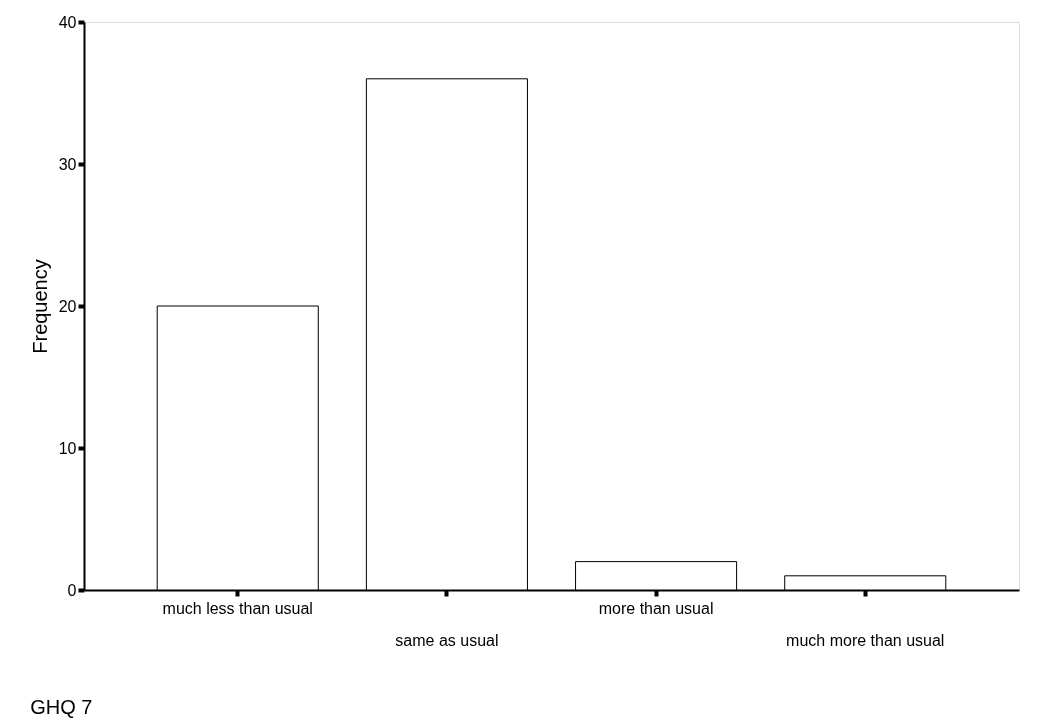 The width and height of the screenshot is (1037, 725). Describe the element at coordinates (39, 306) in the screenshot. I see `y-axis-title: Frequency` at that location.